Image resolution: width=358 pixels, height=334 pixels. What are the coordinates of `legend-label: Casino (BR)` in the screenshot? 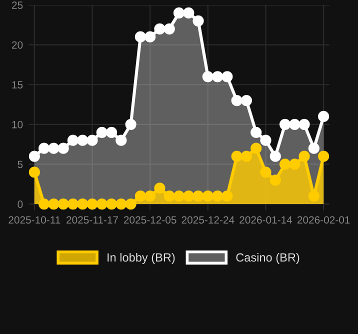 It's located at (268, 258).